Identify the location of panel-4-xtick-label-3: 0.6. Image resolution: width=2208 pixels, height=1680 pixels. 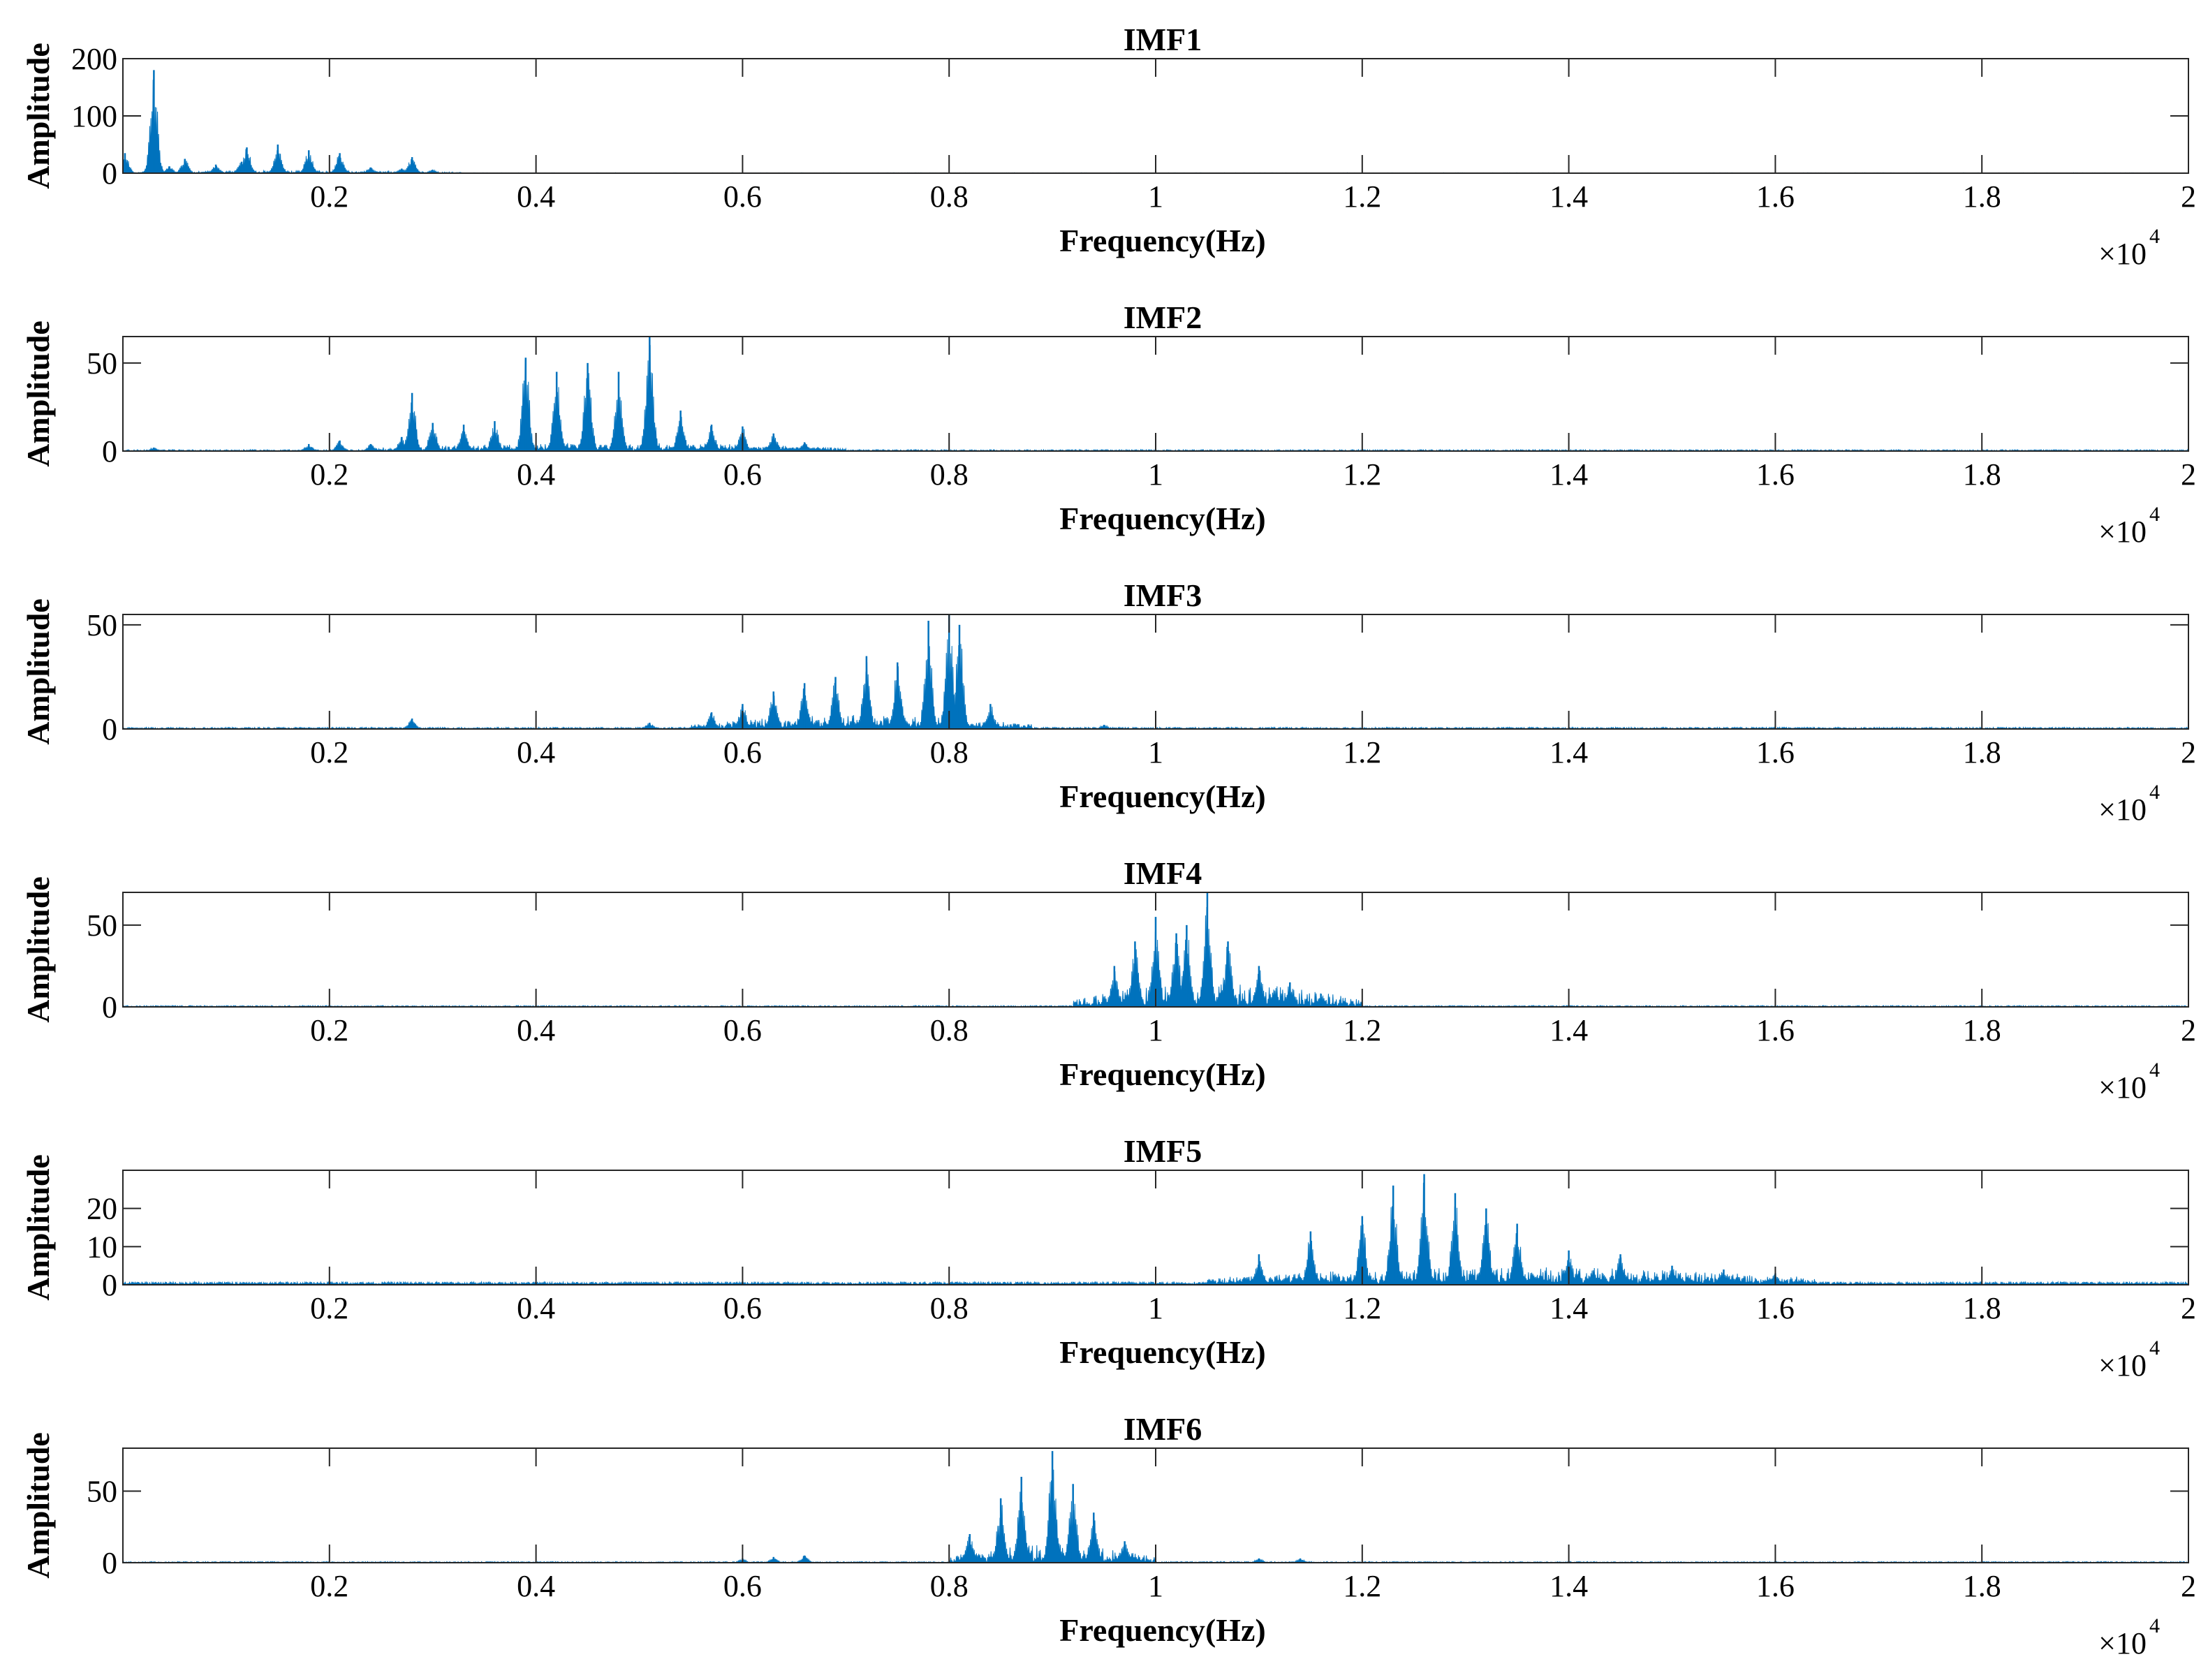
(742, 1030).